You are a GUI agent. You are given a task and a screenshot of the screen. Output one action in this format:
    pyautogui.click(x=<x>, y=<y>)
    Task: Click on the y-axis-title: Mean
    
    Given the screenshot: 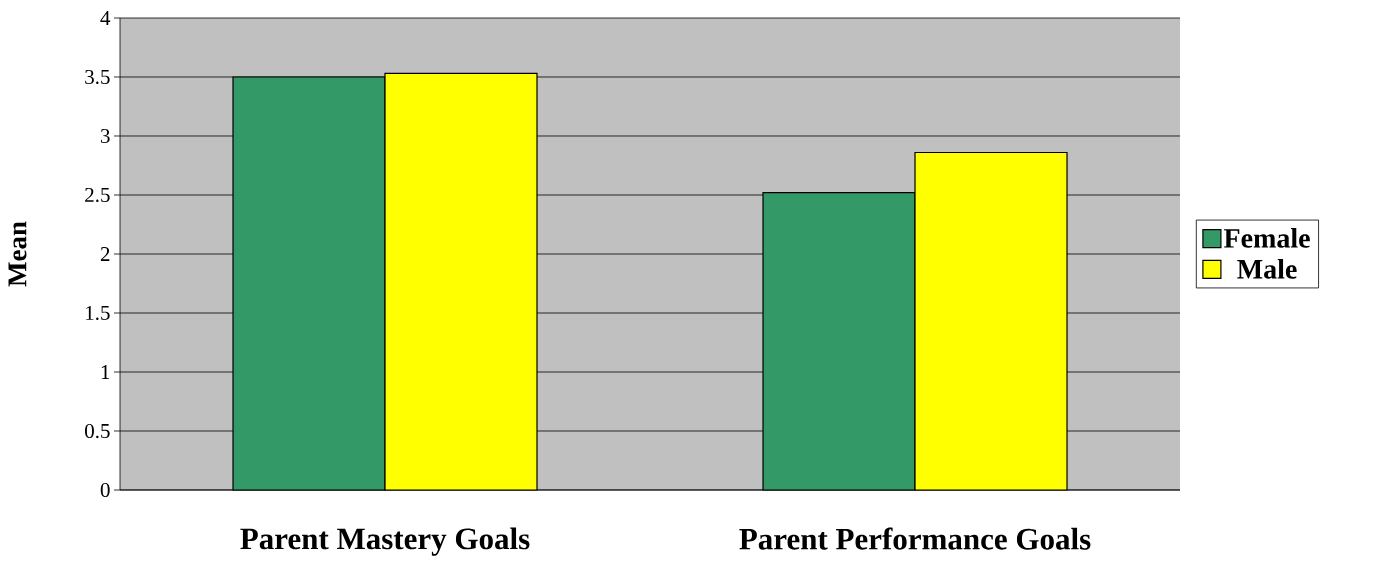 What is the action you would take?
    pyautogui.click(x=17, y=254)
    